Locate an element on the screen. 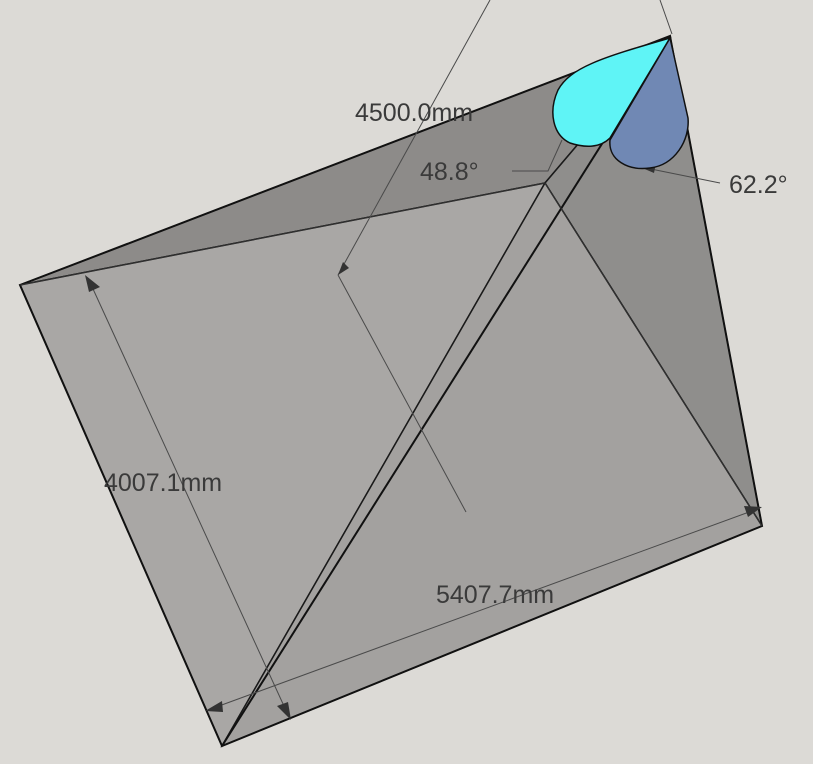 The image size is (813, 764). inner-edge-down is located at coordinates (653, 354).